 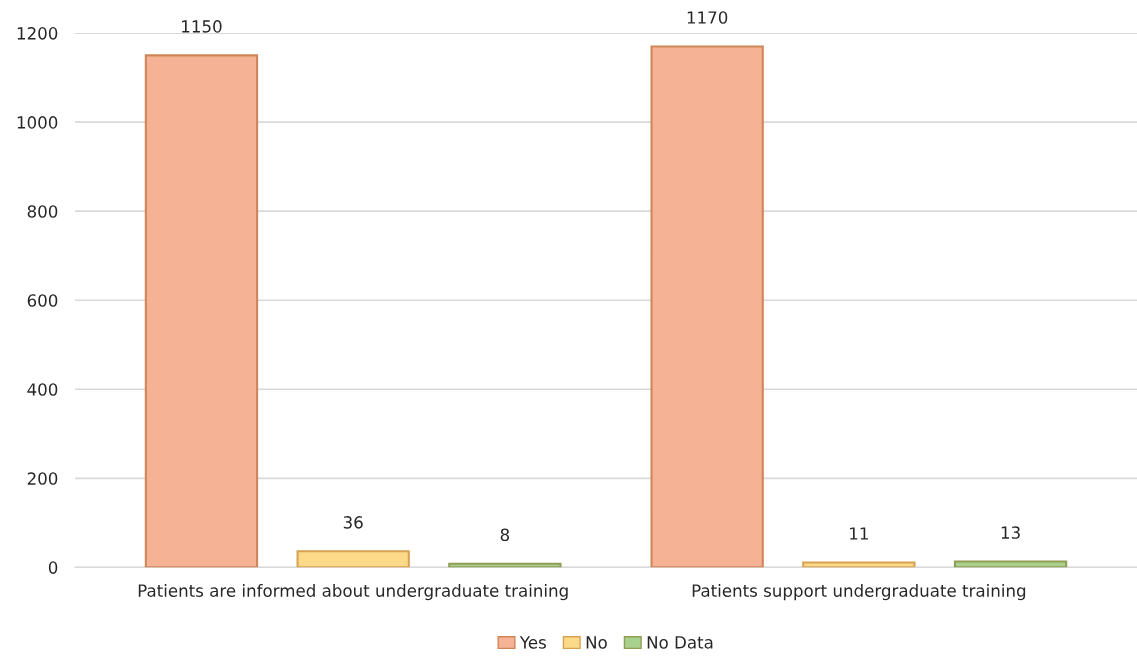 What do you see at coordinates (859, 592) in the screenshot?
I see `x-tick-label: Patients support undergraduate training` at bounding box center [859, 592].